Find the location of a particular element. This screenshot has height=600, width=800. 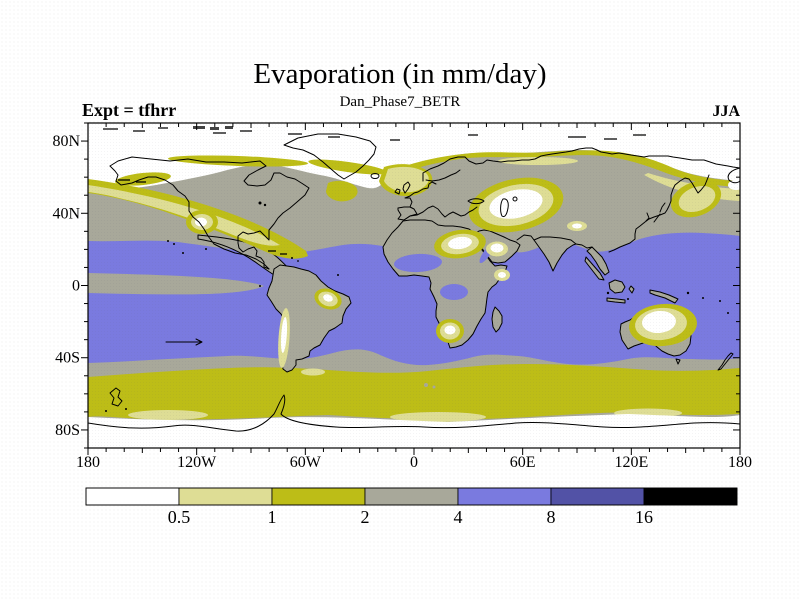

x-tick-label: 60E is located at coordinates (523, 462).